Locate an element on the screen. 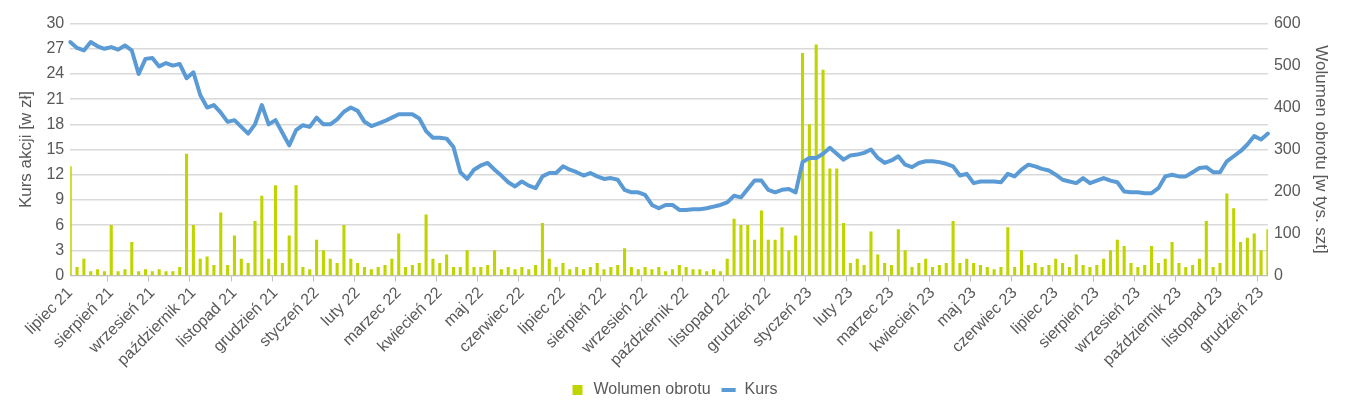  legend-label: Wolumen obrotu is located at coordinates (652, 389).